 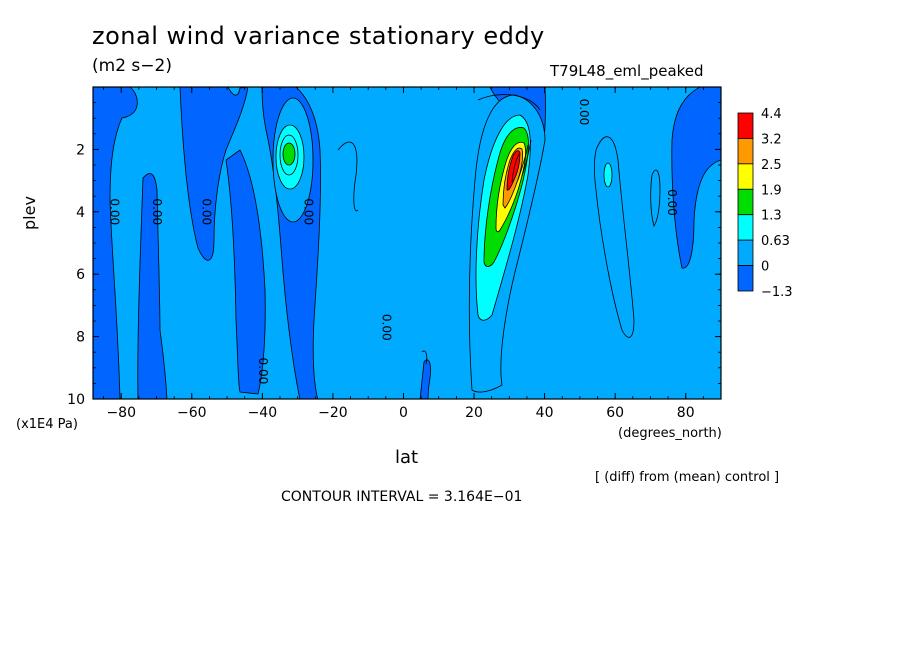 What do you see at coordinates (509, 102) in the screenshot?
I see `contour-line-north-outer` at bounding box center [509, 102].